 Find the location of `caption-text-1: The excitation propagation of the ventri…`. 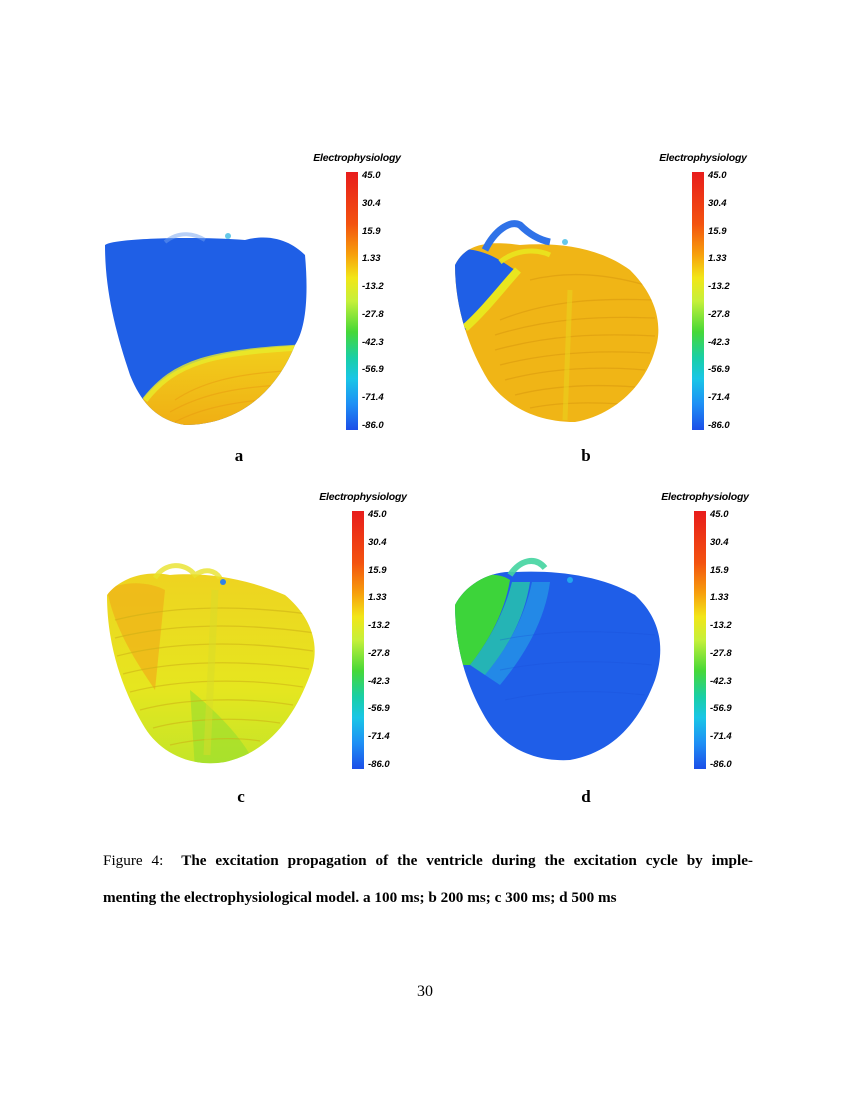

caption-text-1: The excitation propagation of the ventri… is located at coordinates (467, 860).